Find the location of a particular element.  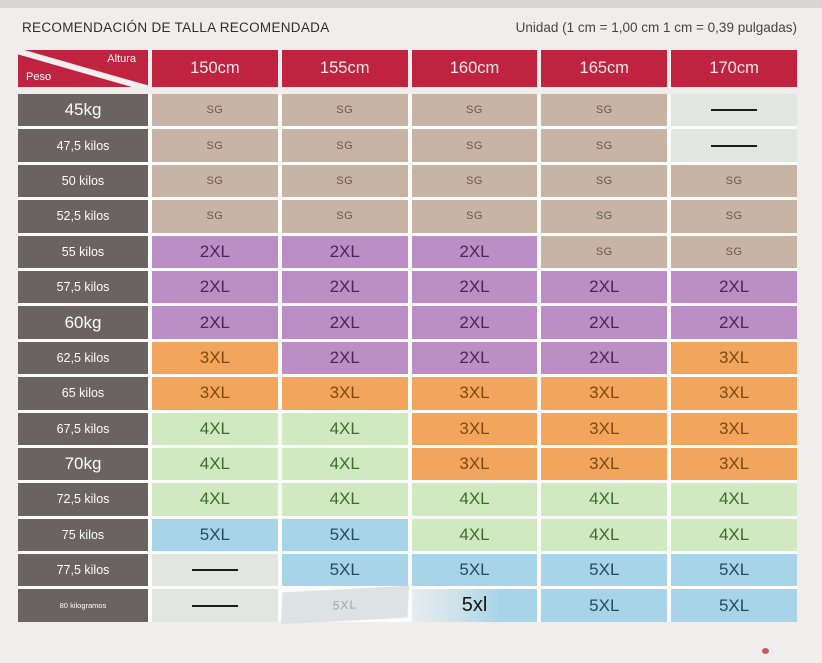

column-header-155cm: 155cm is located at coordinates (344, 68).